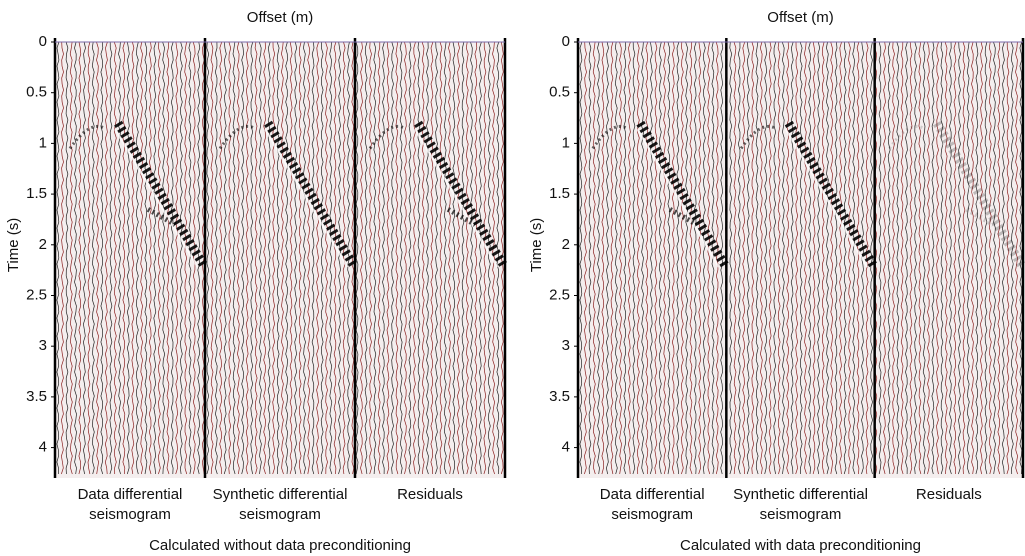 The image size is (1025, 556). Describe the element at coordinates (280, 545) in the screenshot. I see `caption: Calculated without data preconditioning` at that location.